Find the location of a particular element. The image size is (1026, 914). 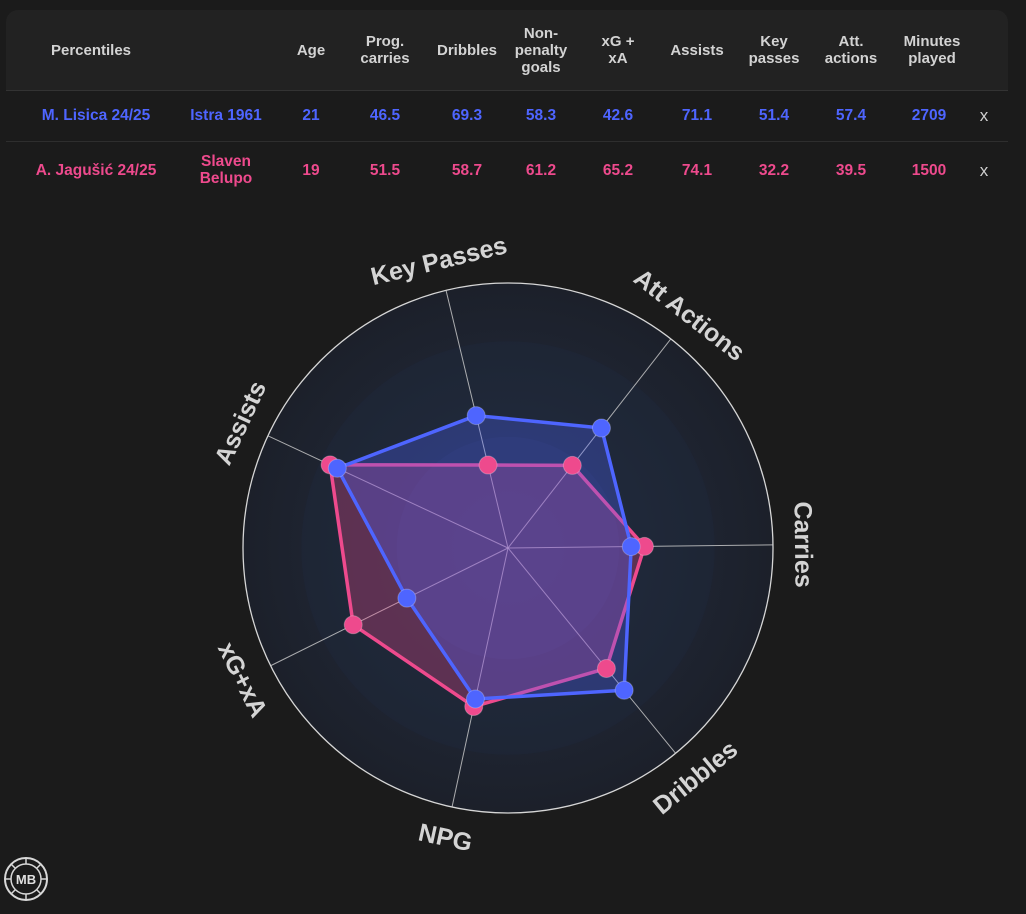

header-xg-xa: xG + xA is located at coordinates (618, 50).